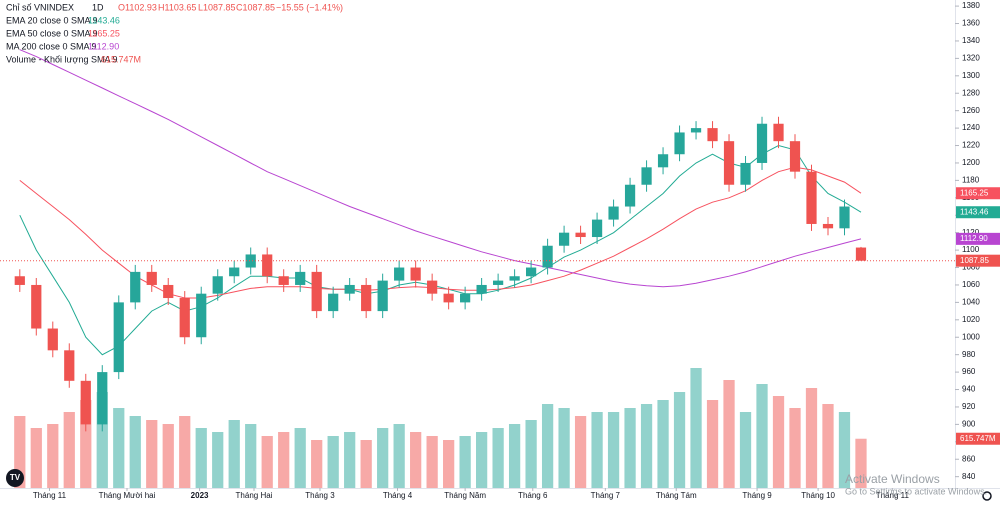 This screenshot has width=1000, height=509. Describe the element at coordinates (127, 495) in the screenshot. I see `x-tick-label: Tháng Mười hai` at that location.